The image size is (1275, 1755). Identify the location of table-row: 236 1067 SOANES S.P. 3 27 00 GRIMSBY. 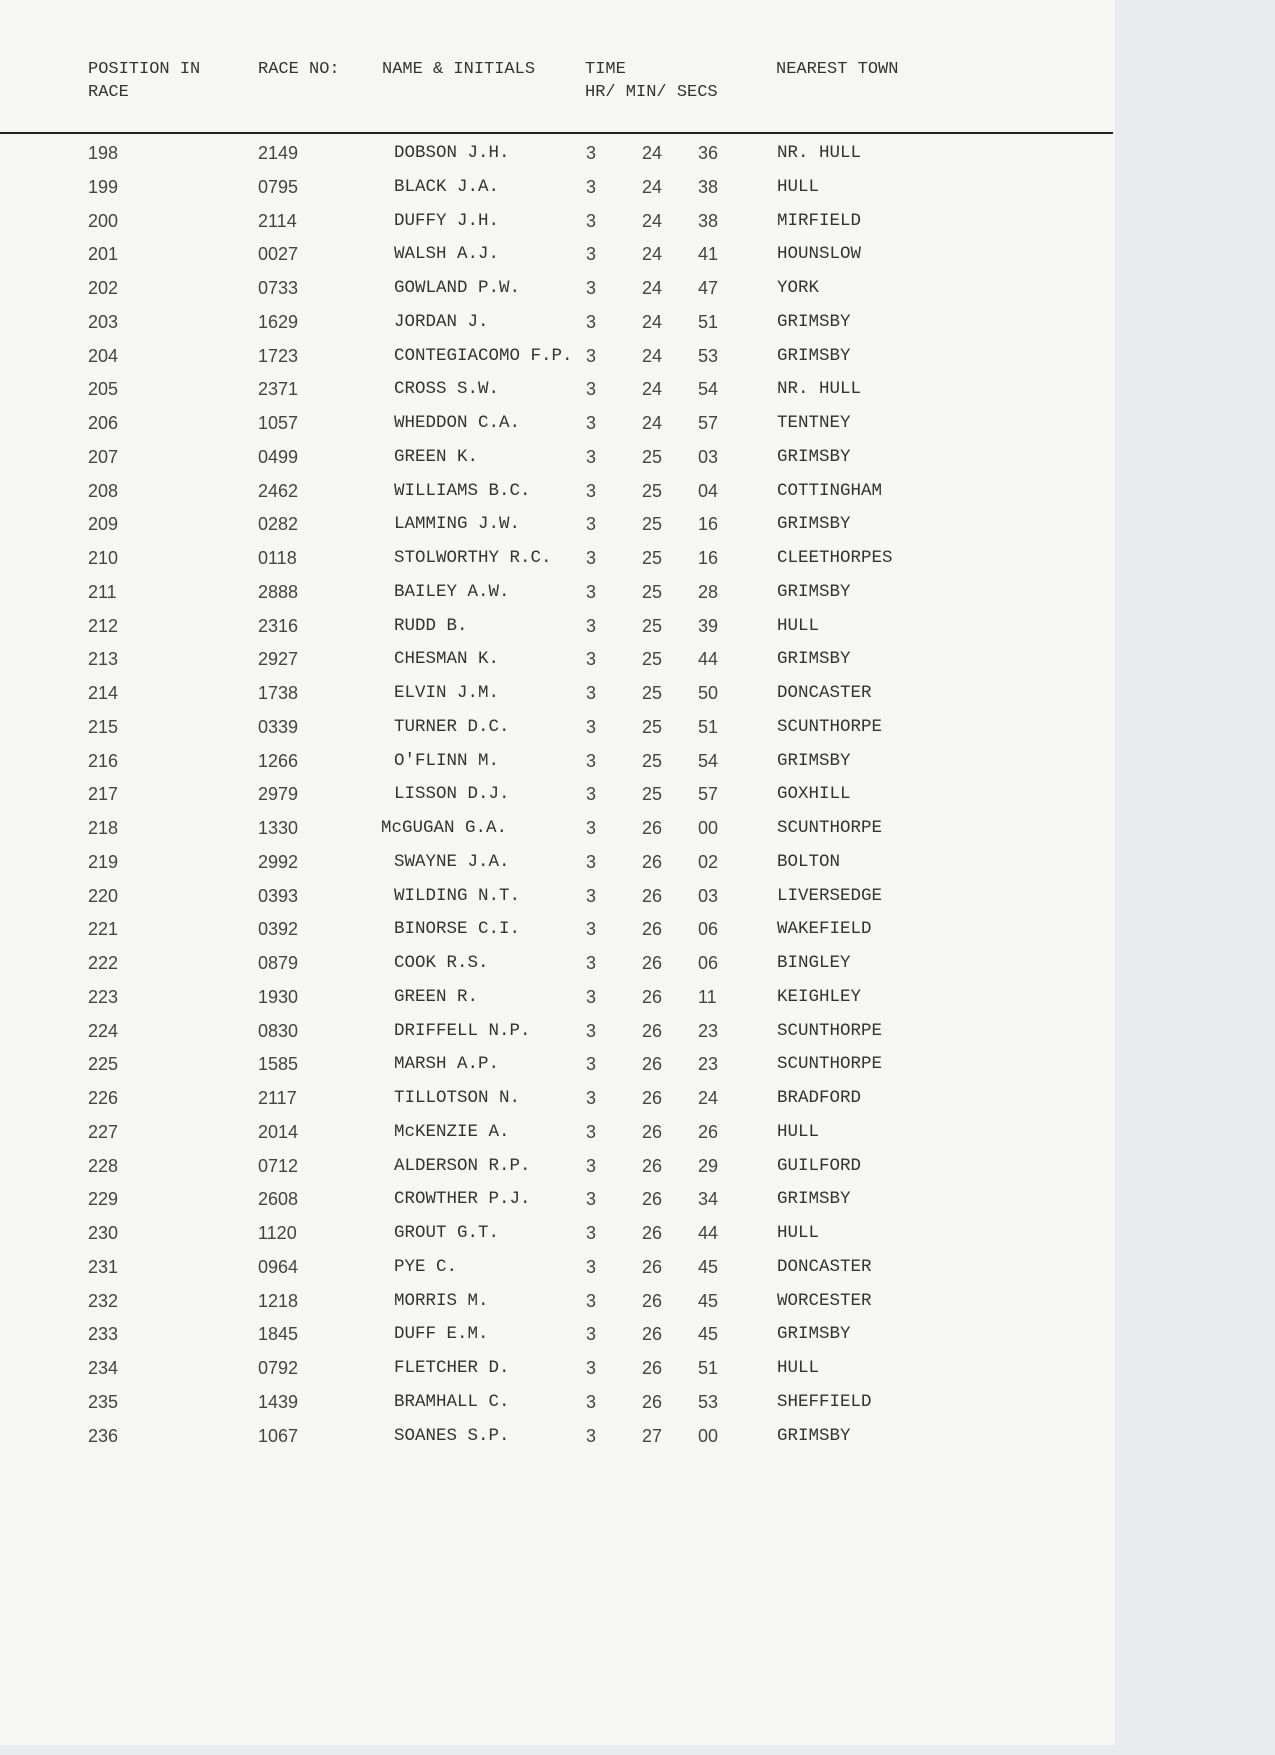
(550, 1441).